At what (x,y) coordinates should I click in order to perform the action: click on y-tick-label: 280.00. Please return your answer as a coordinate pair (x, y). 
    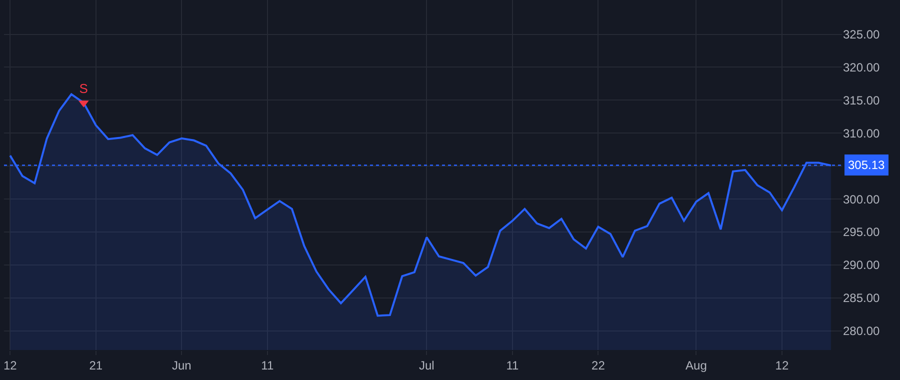
    Looking at the image, I should click on (861, 331).